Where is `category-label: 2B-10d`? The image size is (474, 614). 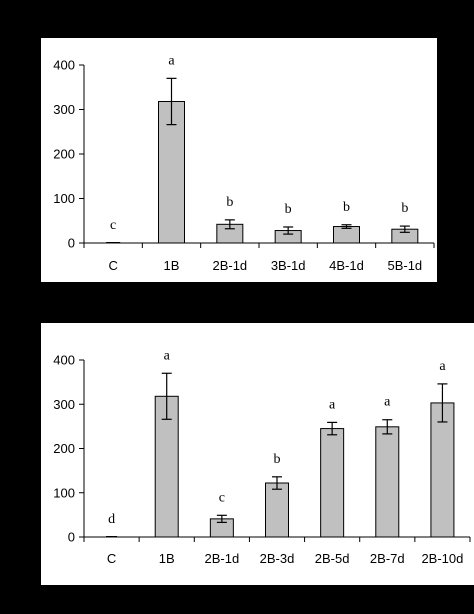 category-label: 2B-10d is located at coordinates (442, 558).